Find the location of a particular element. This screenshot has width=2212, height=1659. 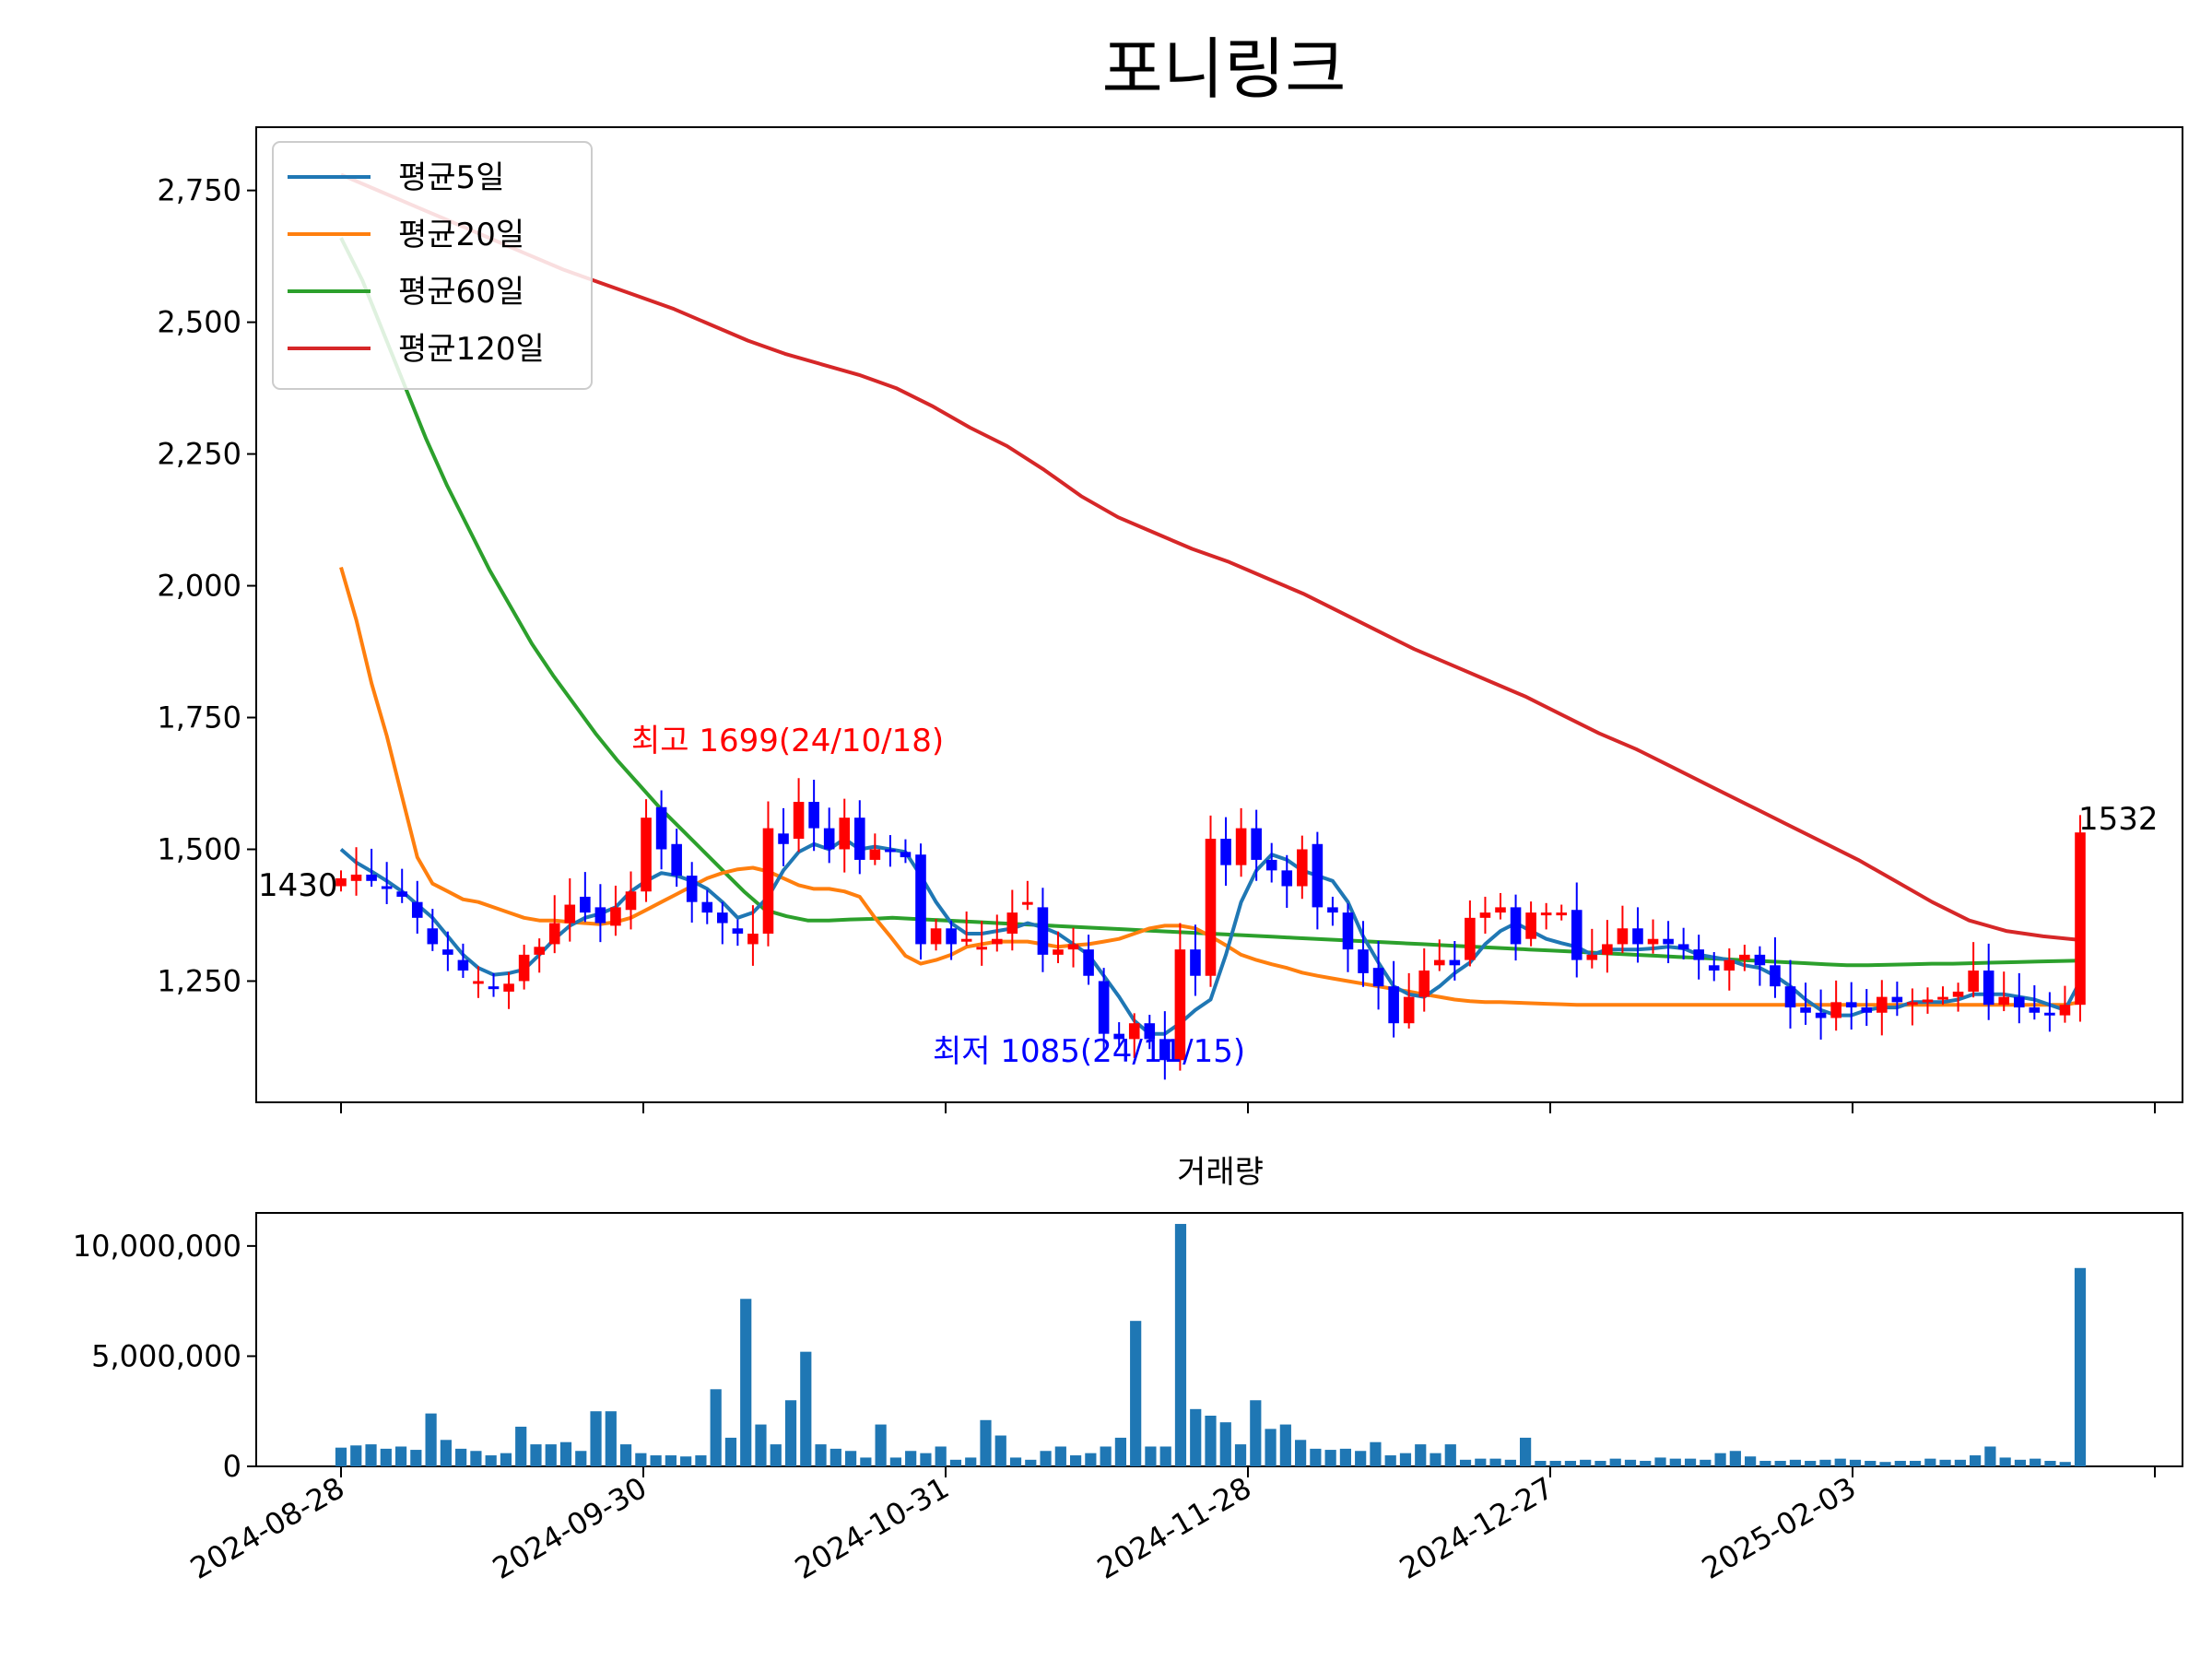

volume-plot-frame is located at coordinates (1219, 1339).